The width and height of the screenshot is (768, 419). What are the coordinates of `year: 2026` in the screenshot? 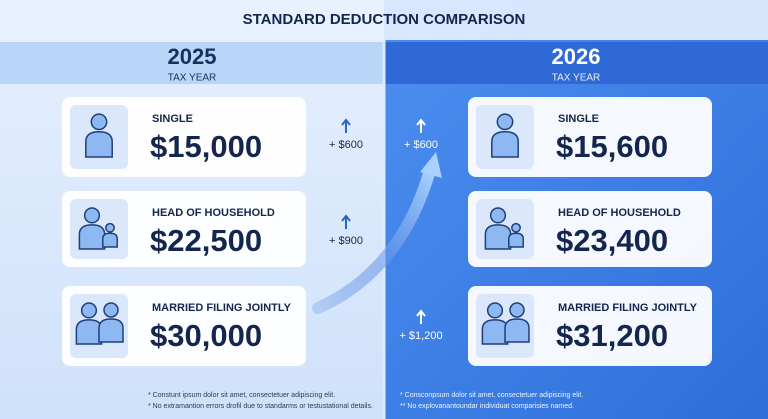 It's located at (576, 56).